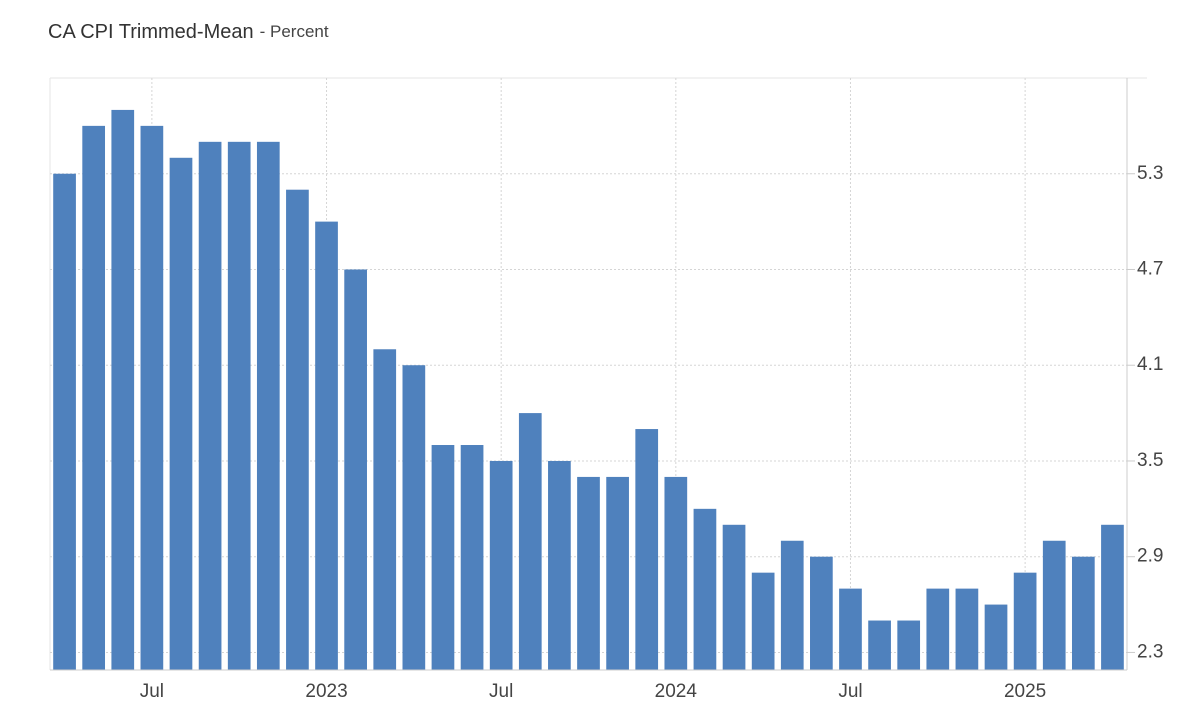 This screenshot has width=1200, height=728. I want to click on chart-title: CA CPI Trimmed-Mean - Percent, so click(188, 32).